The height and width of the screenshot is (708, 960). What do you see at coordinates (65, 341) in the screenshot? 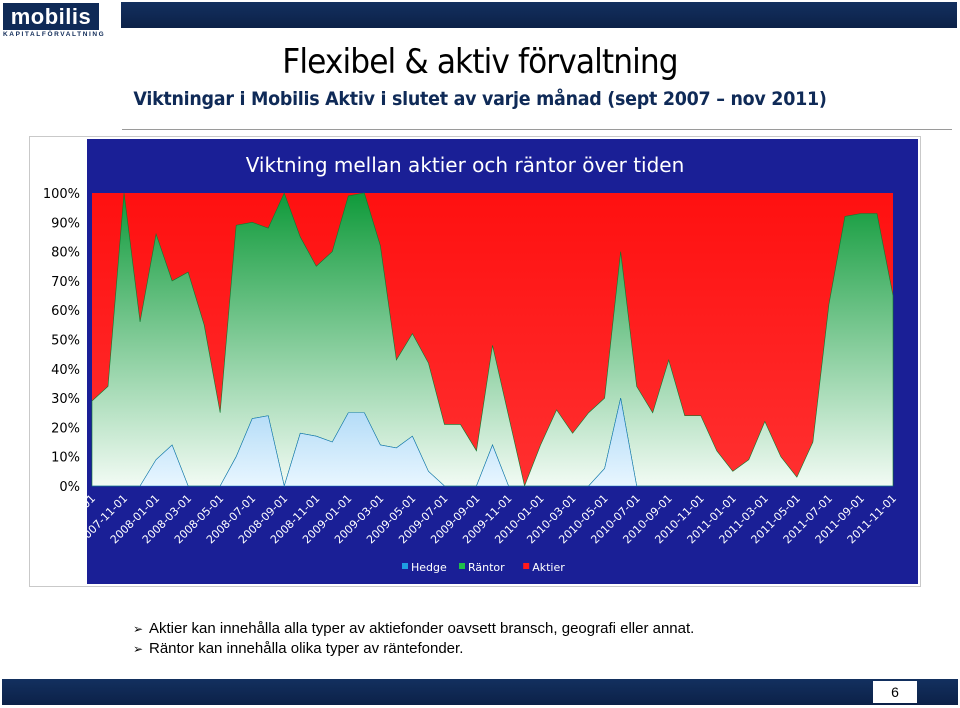
I see `y-tick-label: 50%` at bounding box center [65, 341].